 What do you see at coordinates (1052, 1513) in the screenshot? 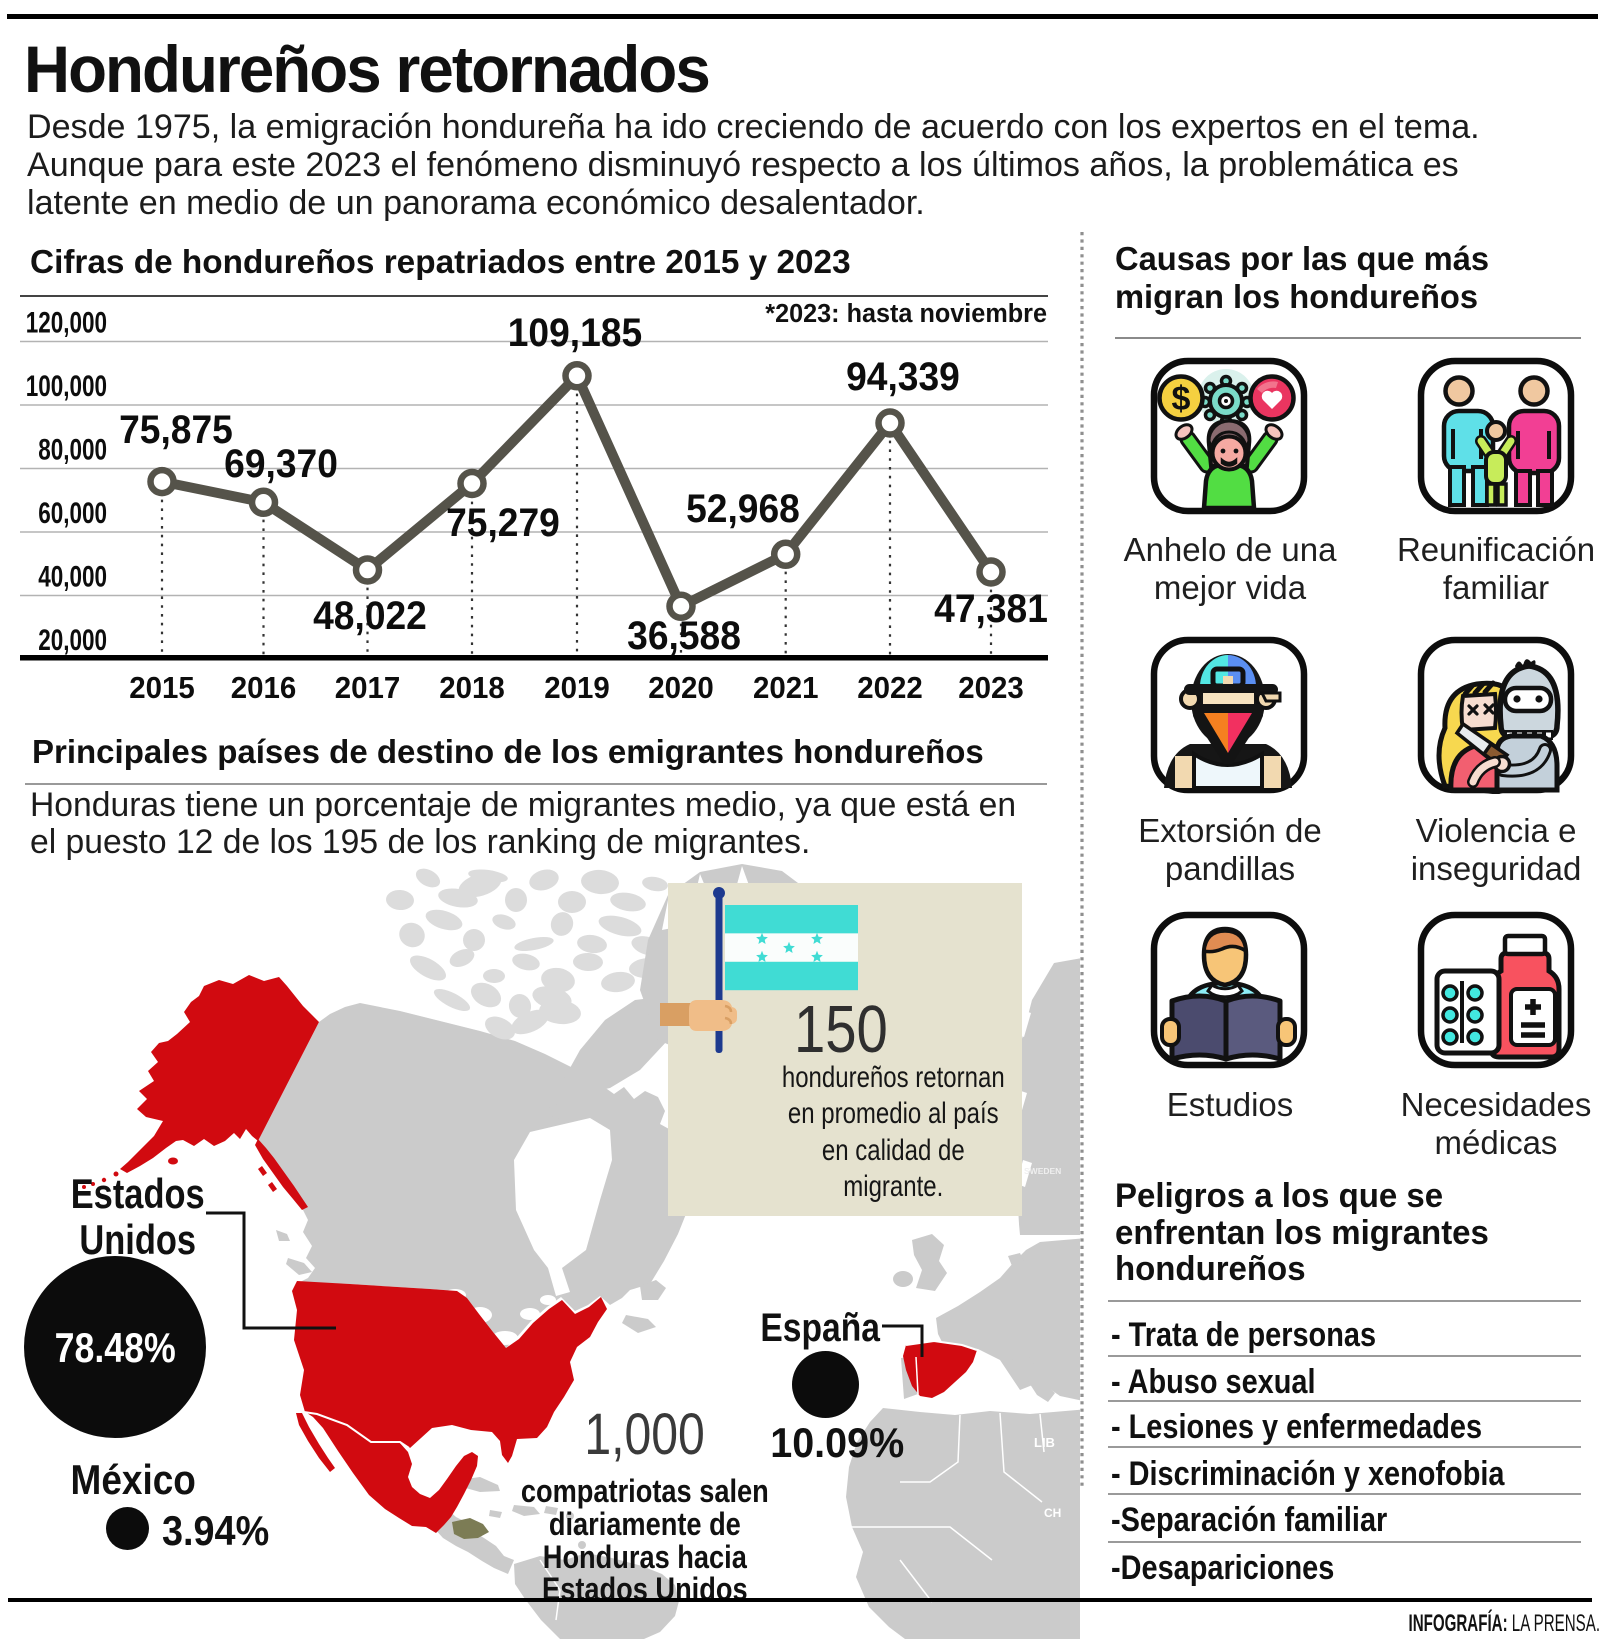
I see `svg-text: CH` at bounding box center [1052, 1513].